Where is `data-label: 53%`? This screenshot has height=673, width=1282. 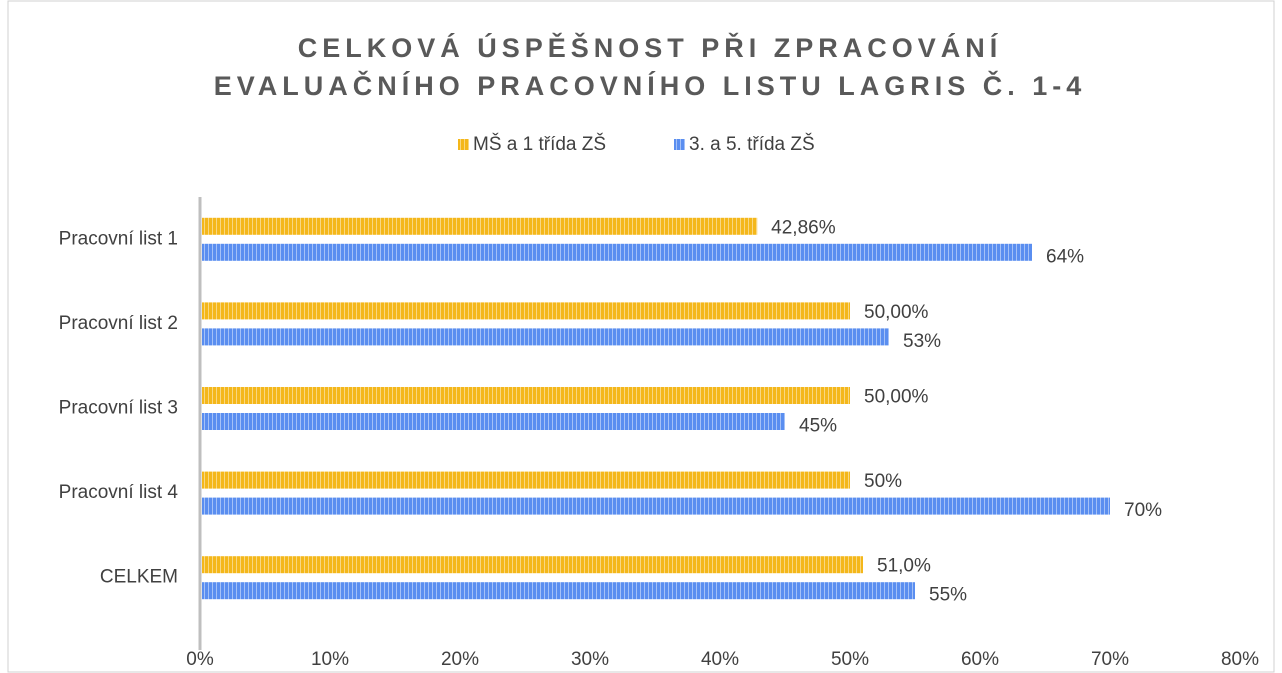 data-label: 53% is located at coordinates (922, 341).